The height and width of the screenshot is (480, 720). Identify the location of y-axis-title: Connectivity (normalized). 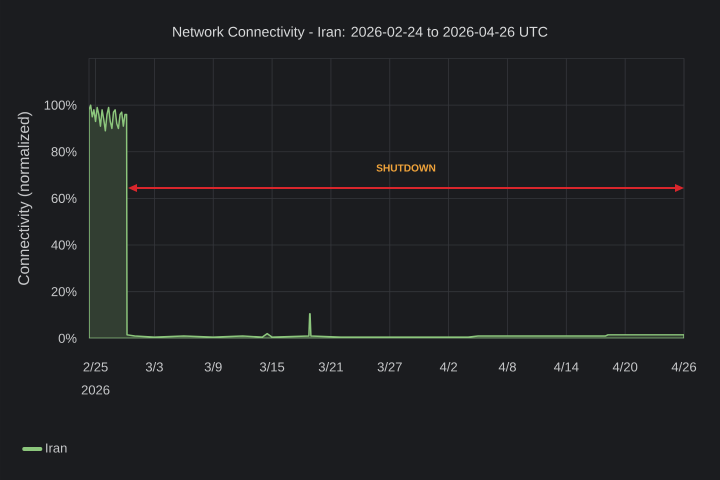
(25, 198).